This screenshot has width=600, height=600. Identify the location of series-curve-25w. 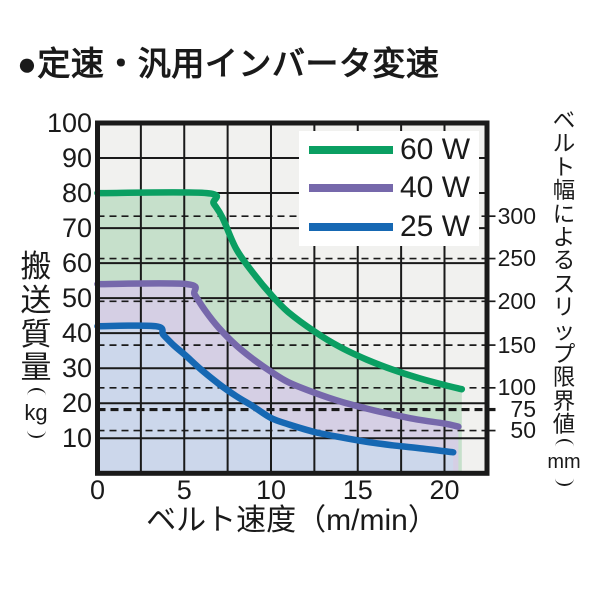
(275, 389).